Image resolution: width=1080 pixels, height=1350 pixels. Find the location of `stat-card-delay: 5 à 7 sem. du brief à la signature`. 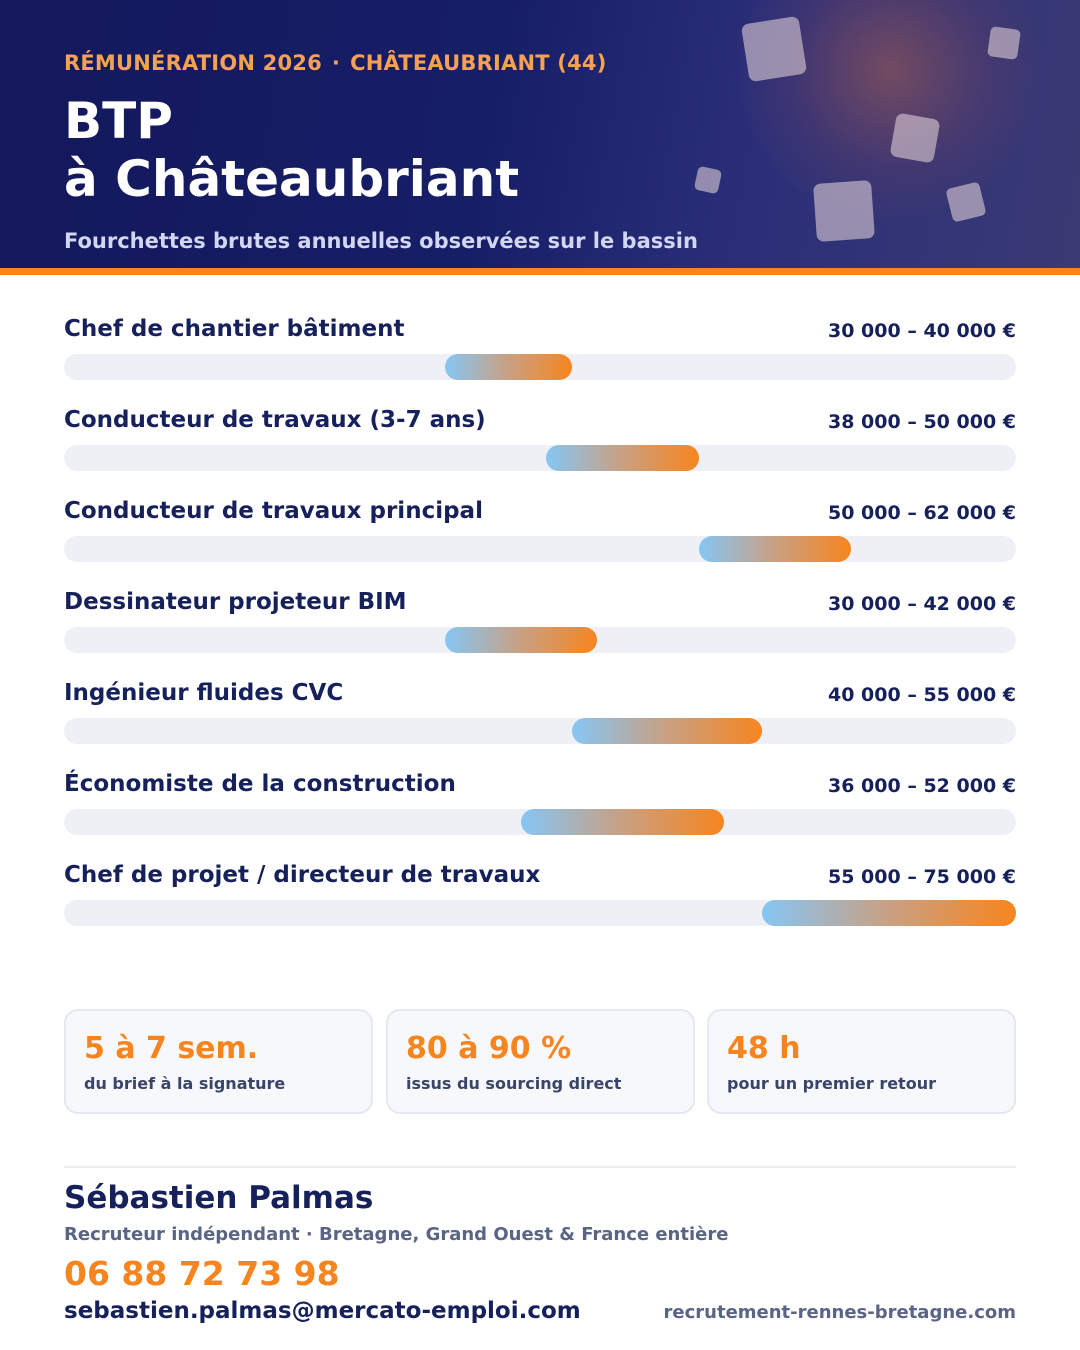

stat-card-delay: 5 à 7 sem. du brief à la signature is located at coordinates (218, 1061).